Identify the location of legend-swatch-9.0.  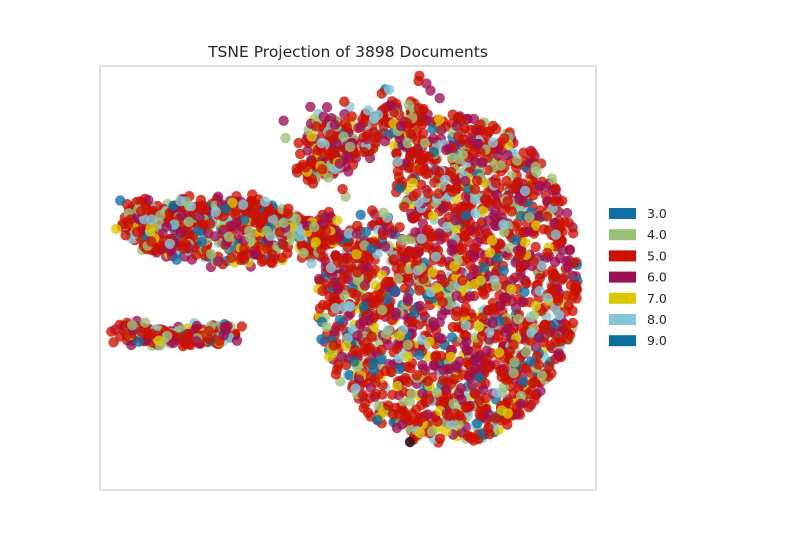
(622, 341).